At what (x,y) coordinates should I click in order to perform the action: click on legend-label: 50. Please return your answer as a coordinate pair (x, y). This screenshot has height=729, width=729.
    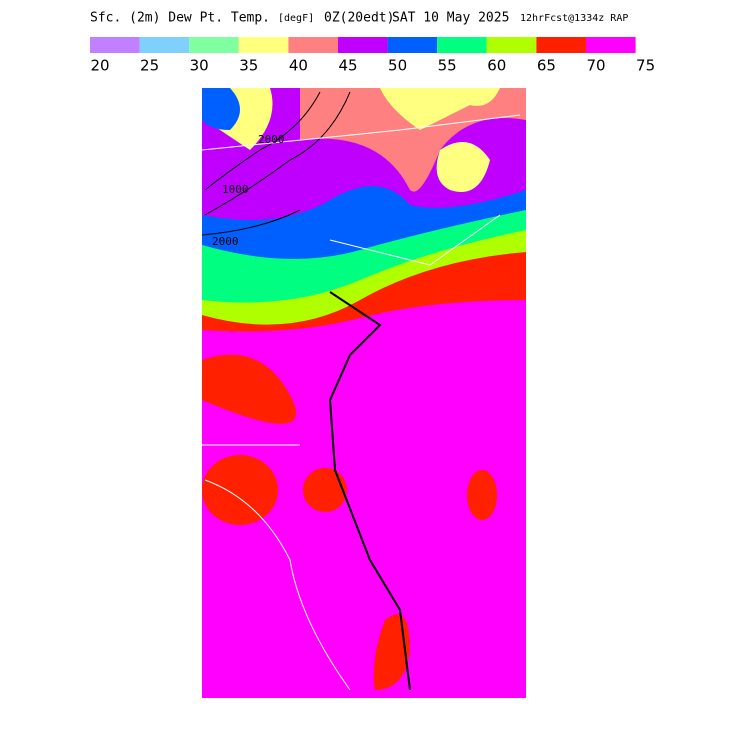
    Looking at the image, I should click on (397, 66).